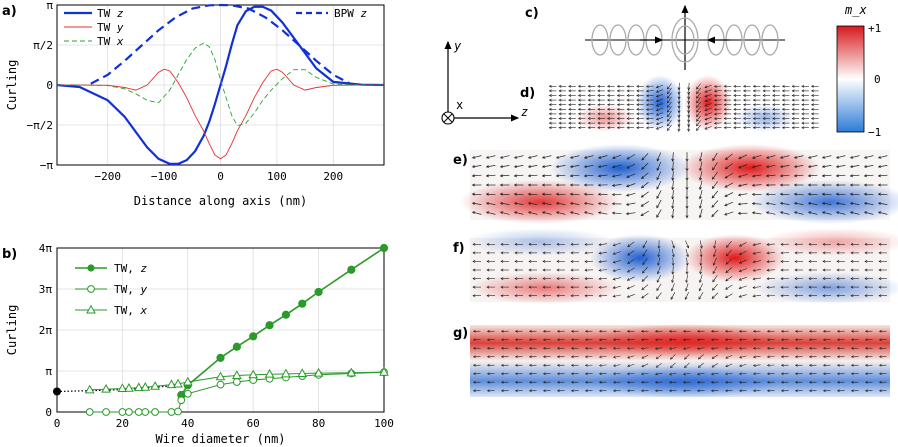 The height and width of the screenshot is (447, 898). I want to click on x-tick-label: −200, so click(107, 176).